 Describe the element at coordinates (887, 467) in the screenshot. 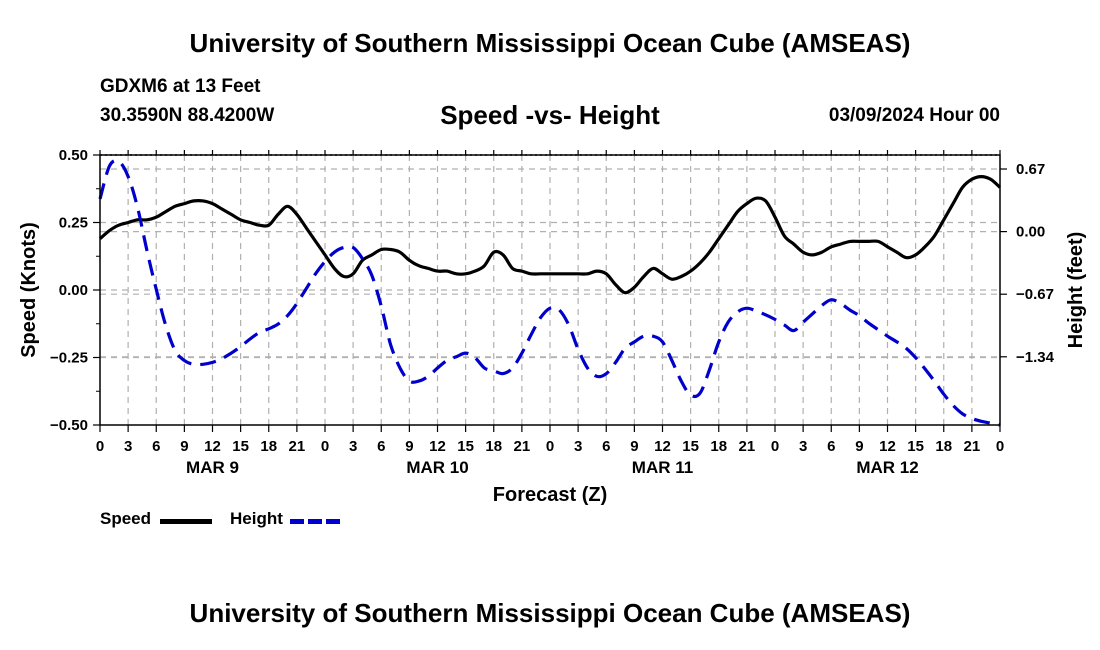

I see `x-day-label: MAR 12` at that location.